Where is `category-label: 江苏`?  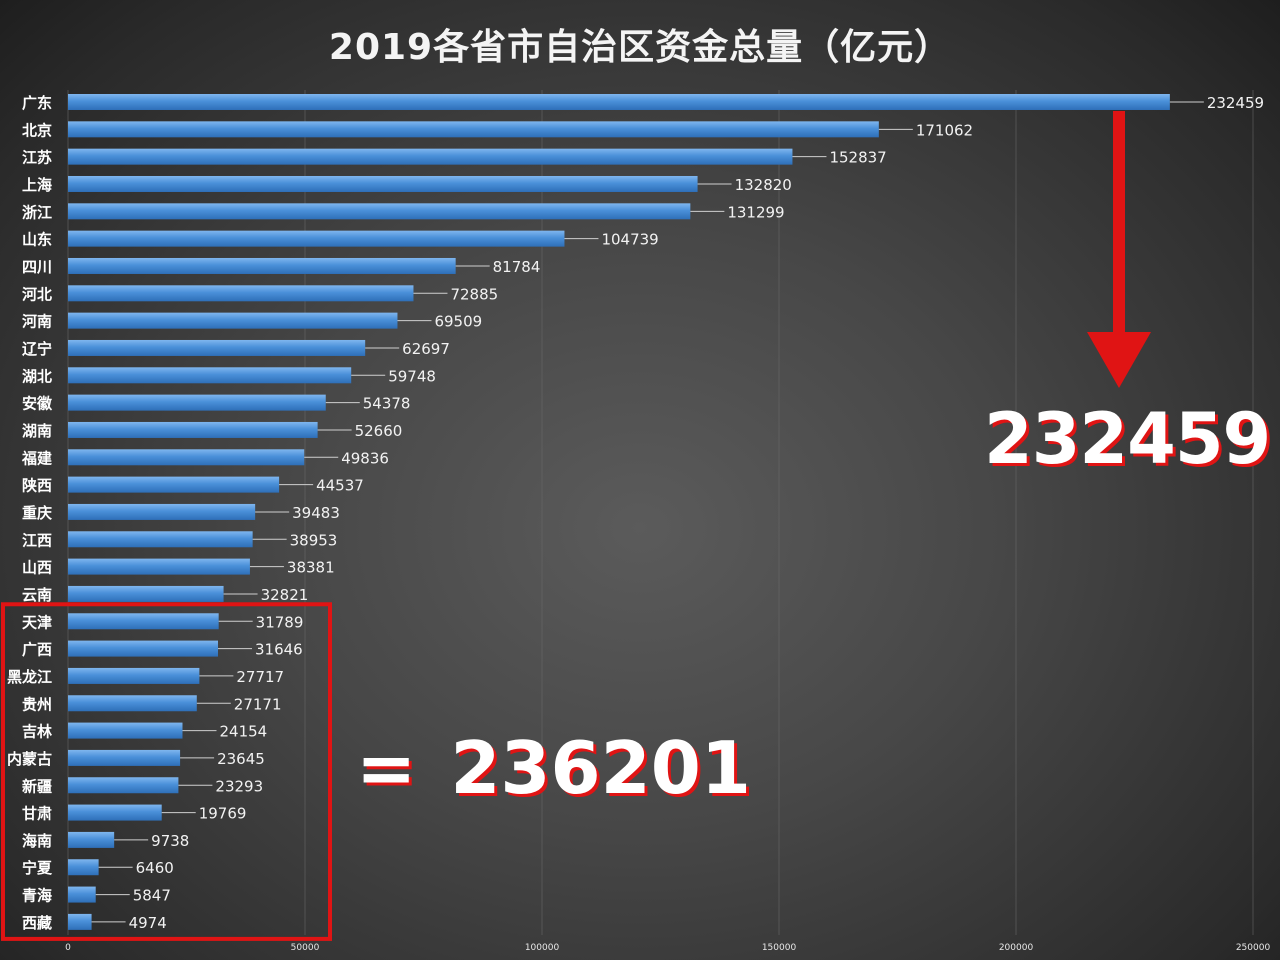
category-label: 江苏 is located at coordinates (37, 158).